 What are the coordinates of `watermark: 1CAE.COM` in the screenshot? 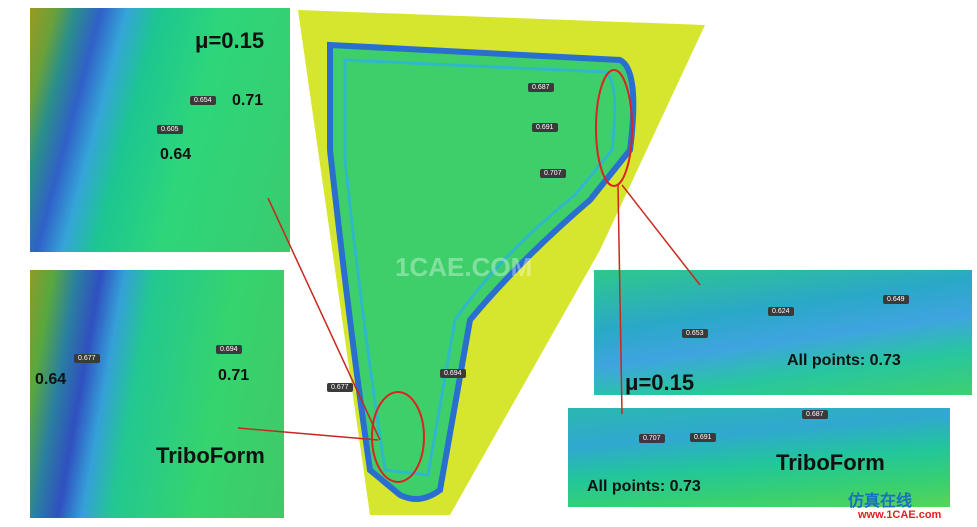 It's located at (464, 267).